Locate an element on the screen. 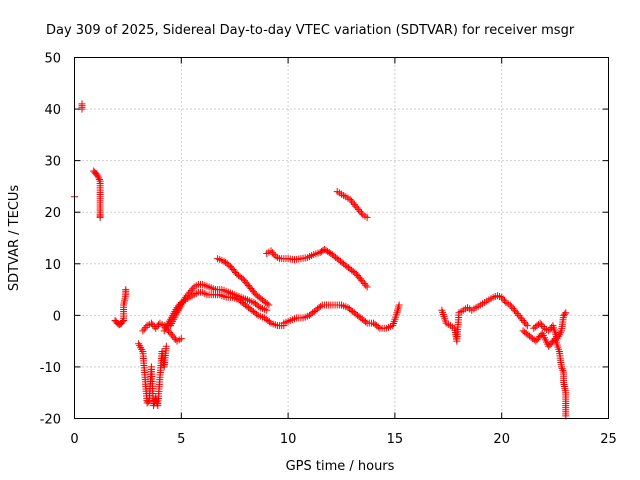 This screenshot has height=480, width=640. y-tick-label: 20 is located at coordinates (52, 213).